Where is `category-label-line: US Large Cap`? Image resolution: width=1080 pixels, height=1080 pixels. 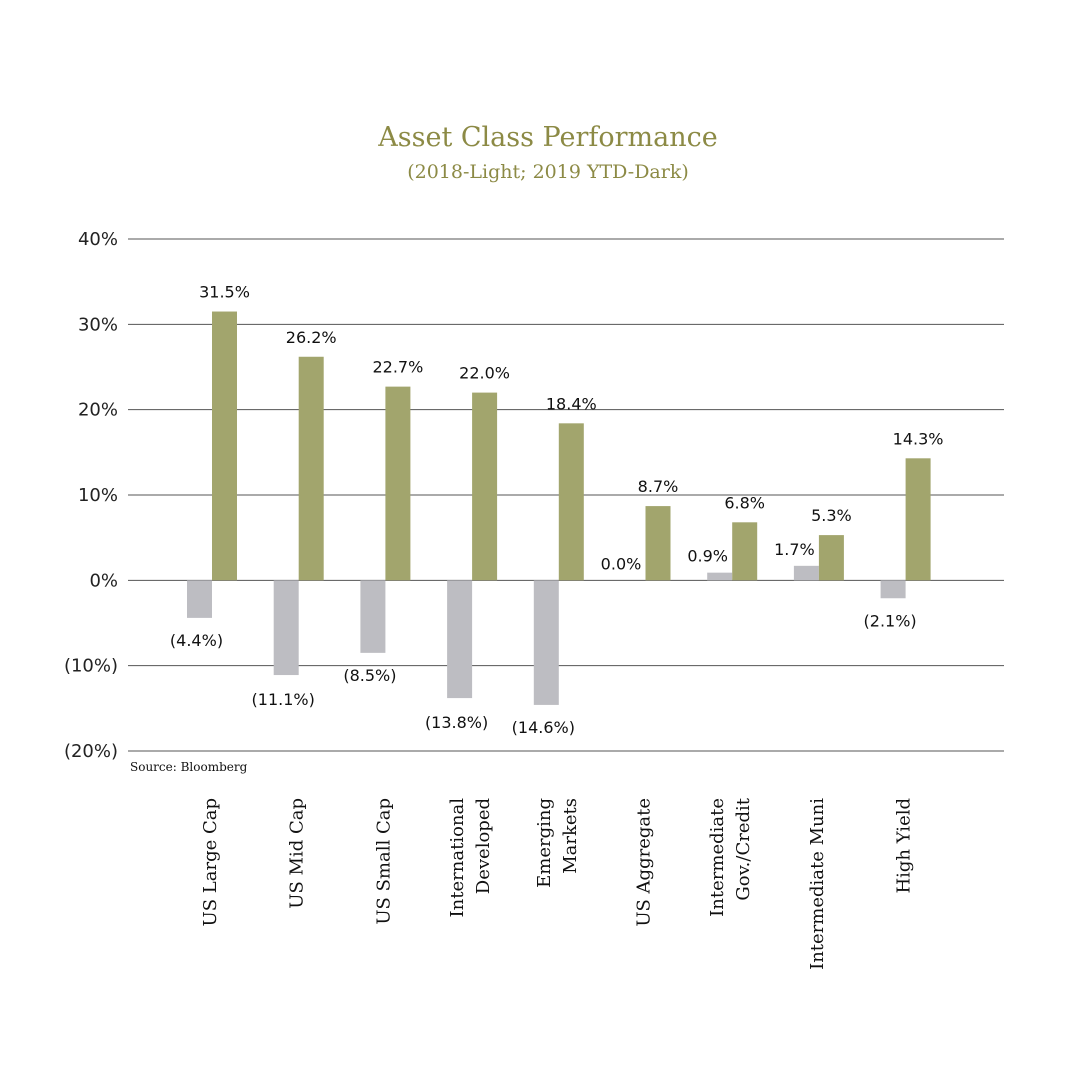
category-label-line: US Large Cap is located at coordinates (210, 862).